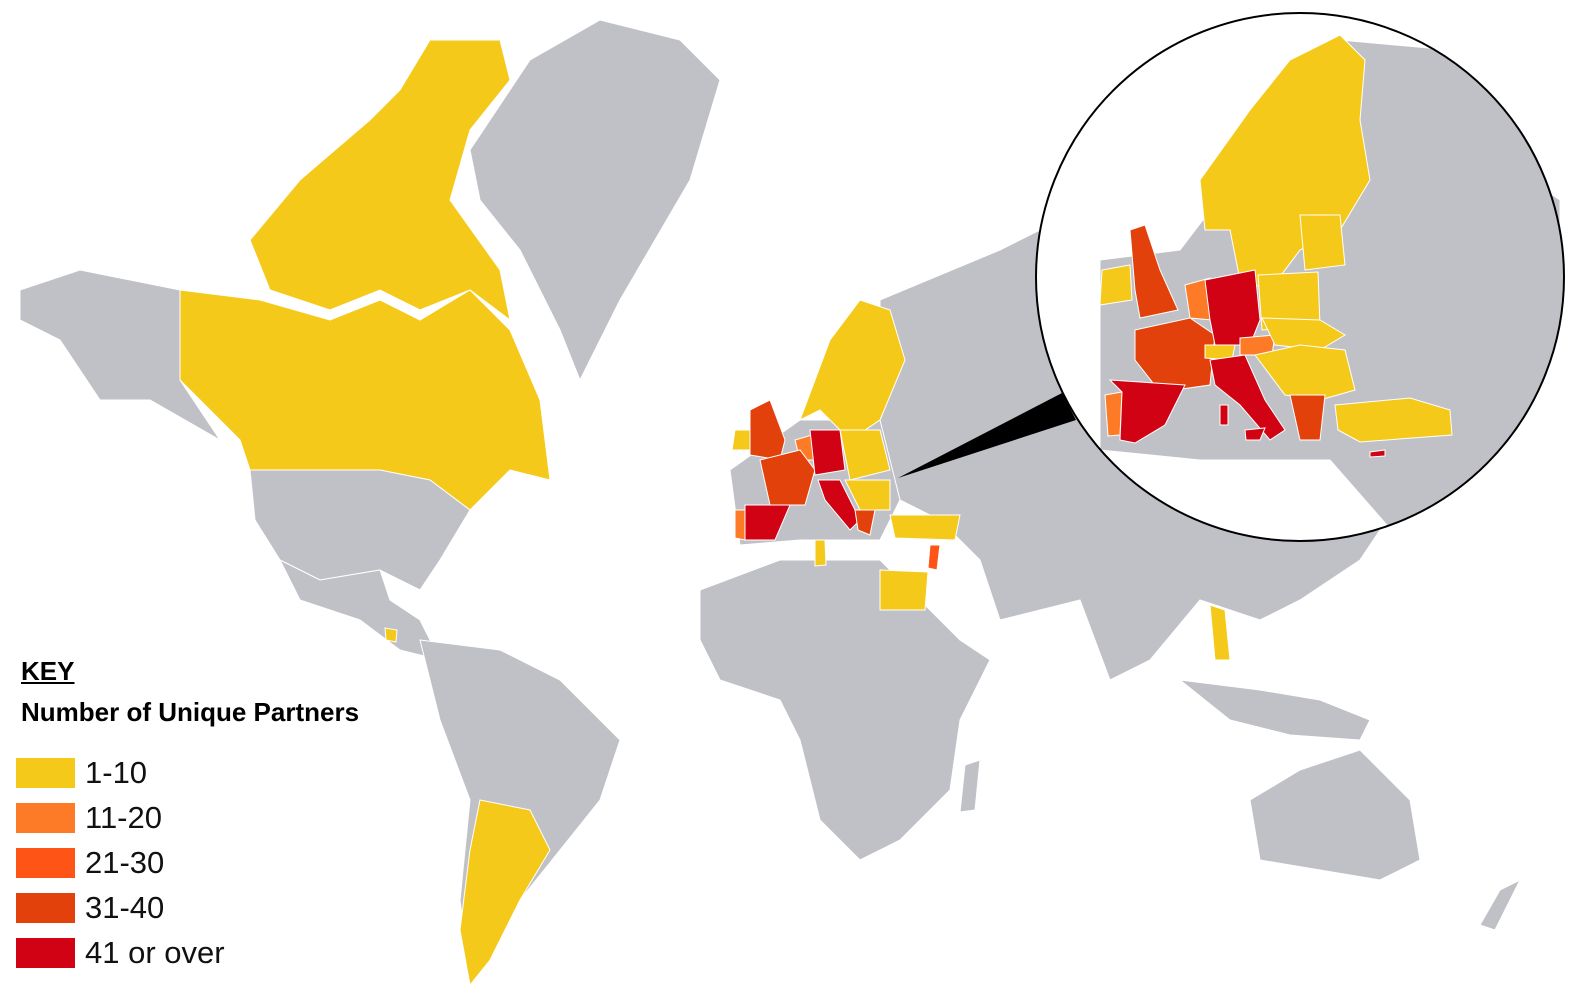  Describe the element at coordinates (125, 862) in the screenshot. I see `legend-label: 21-30` at that location.